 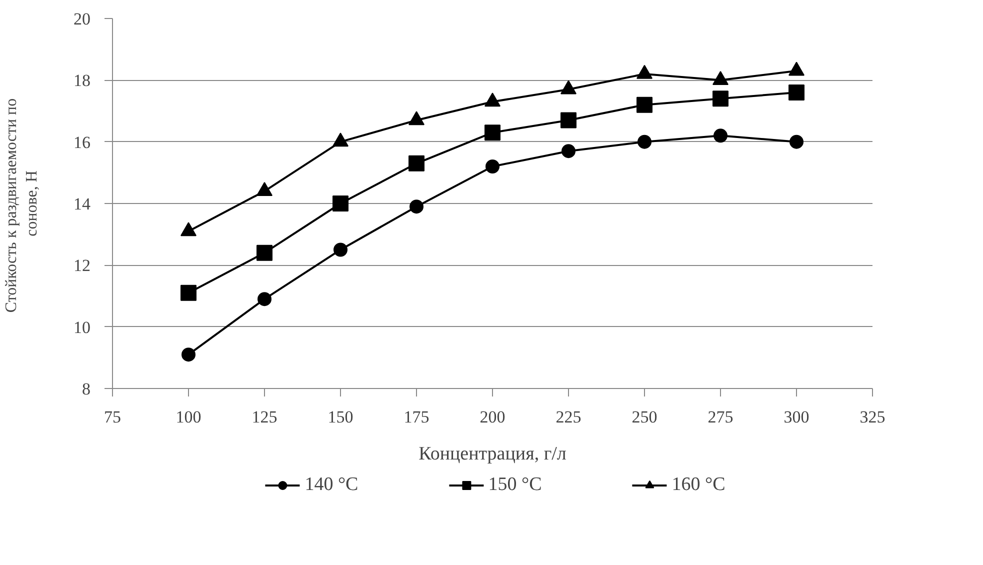 I want to click on x-tick-label: 175, so click(x=417, y=417).